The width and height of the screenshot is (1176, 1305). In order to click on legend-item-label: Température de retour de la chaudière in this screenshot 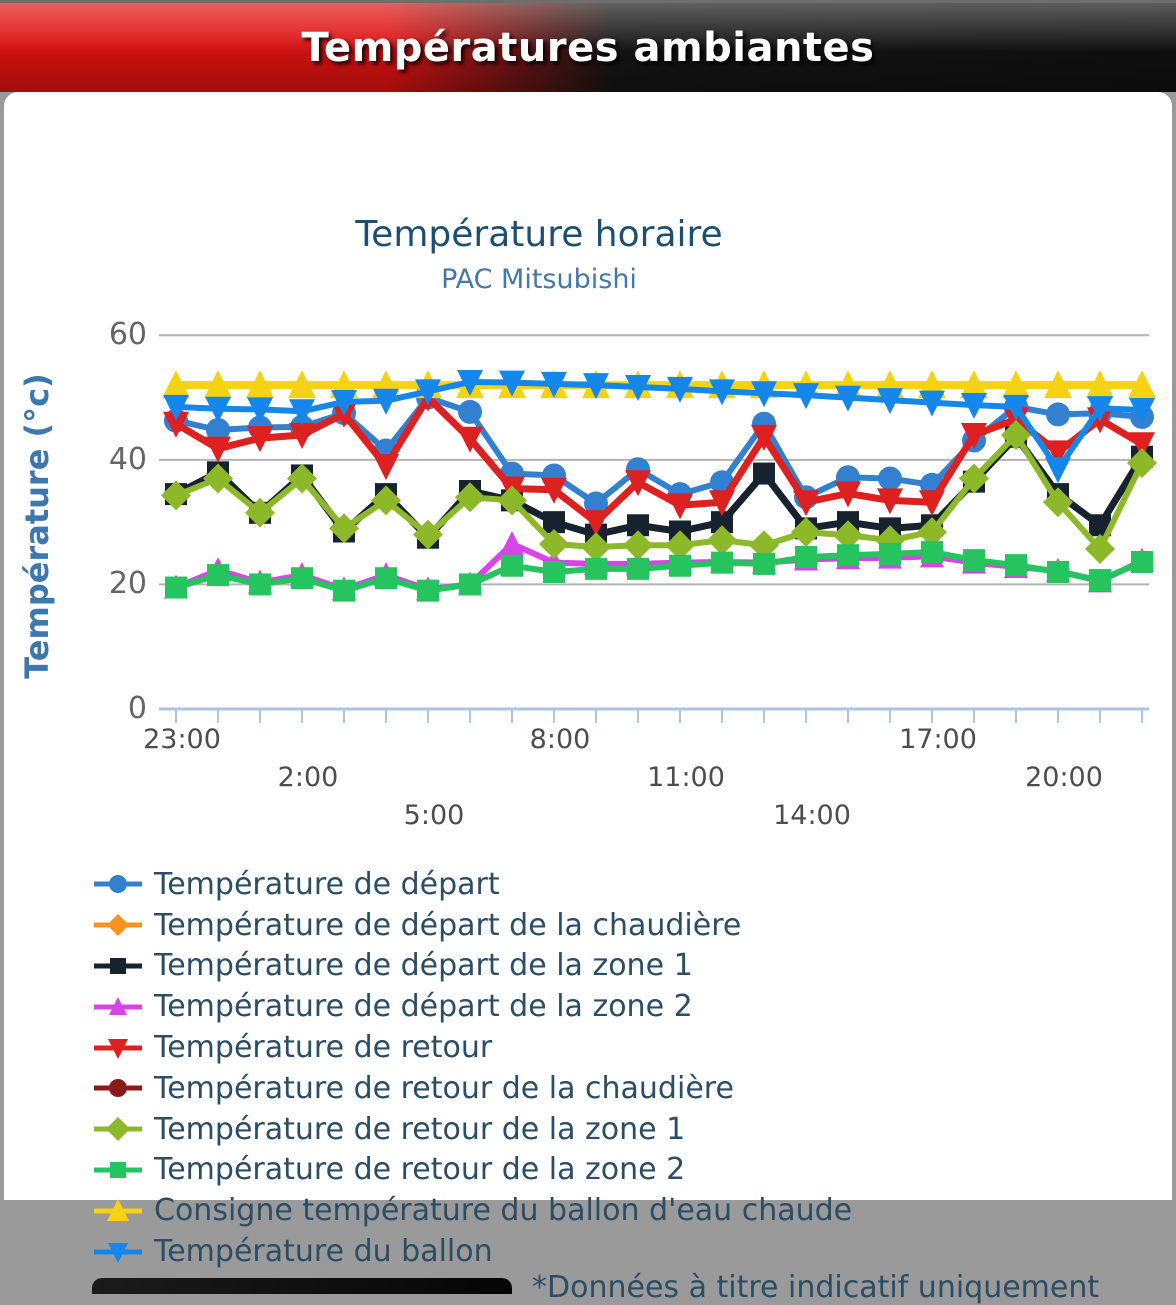, I will do `click(444, 1088)`.